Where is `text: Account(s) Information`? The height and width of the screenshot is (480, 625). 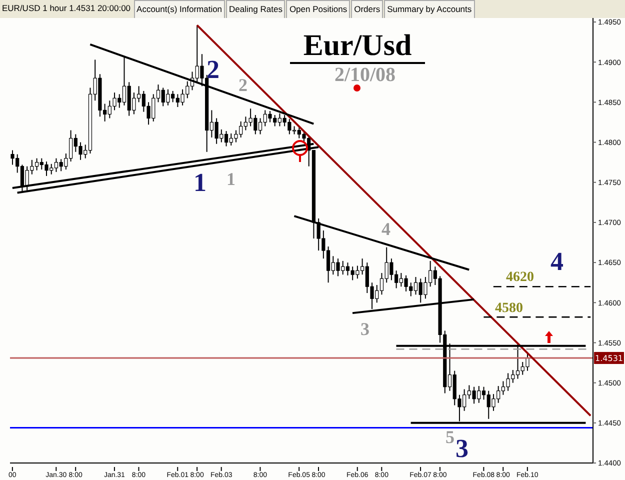
text: Account(s) Information is located at coordinates (180, 9).